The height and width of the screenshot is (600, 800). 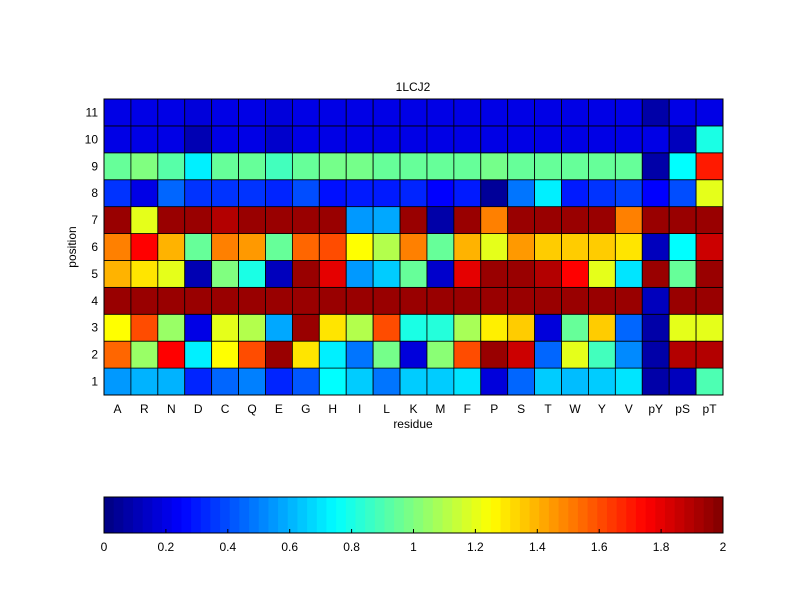 What do you see at coordinates (494, 409) in the screenshot?
I see `x-tick-label: P` at bounding box center [494, 409].